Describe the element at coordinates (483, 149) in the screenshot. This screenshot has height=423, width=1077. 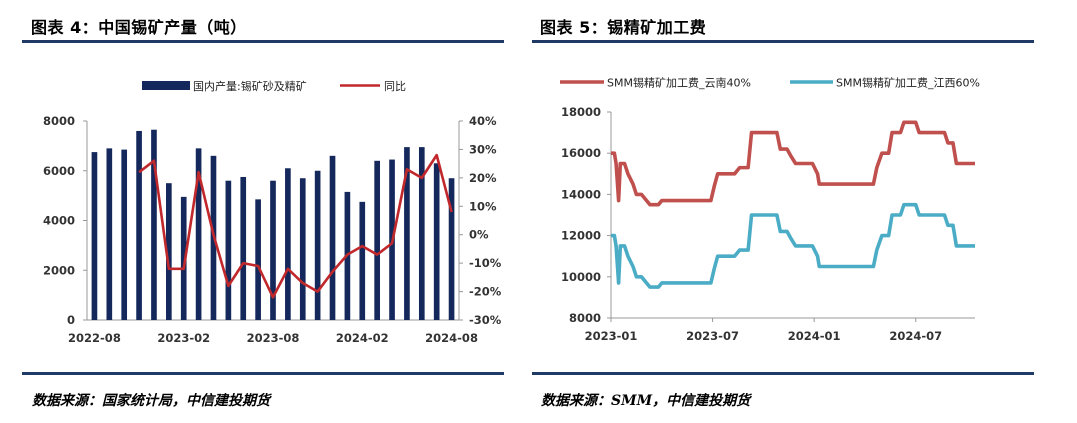
I see `right-y-tick-label: 30%` at that location.